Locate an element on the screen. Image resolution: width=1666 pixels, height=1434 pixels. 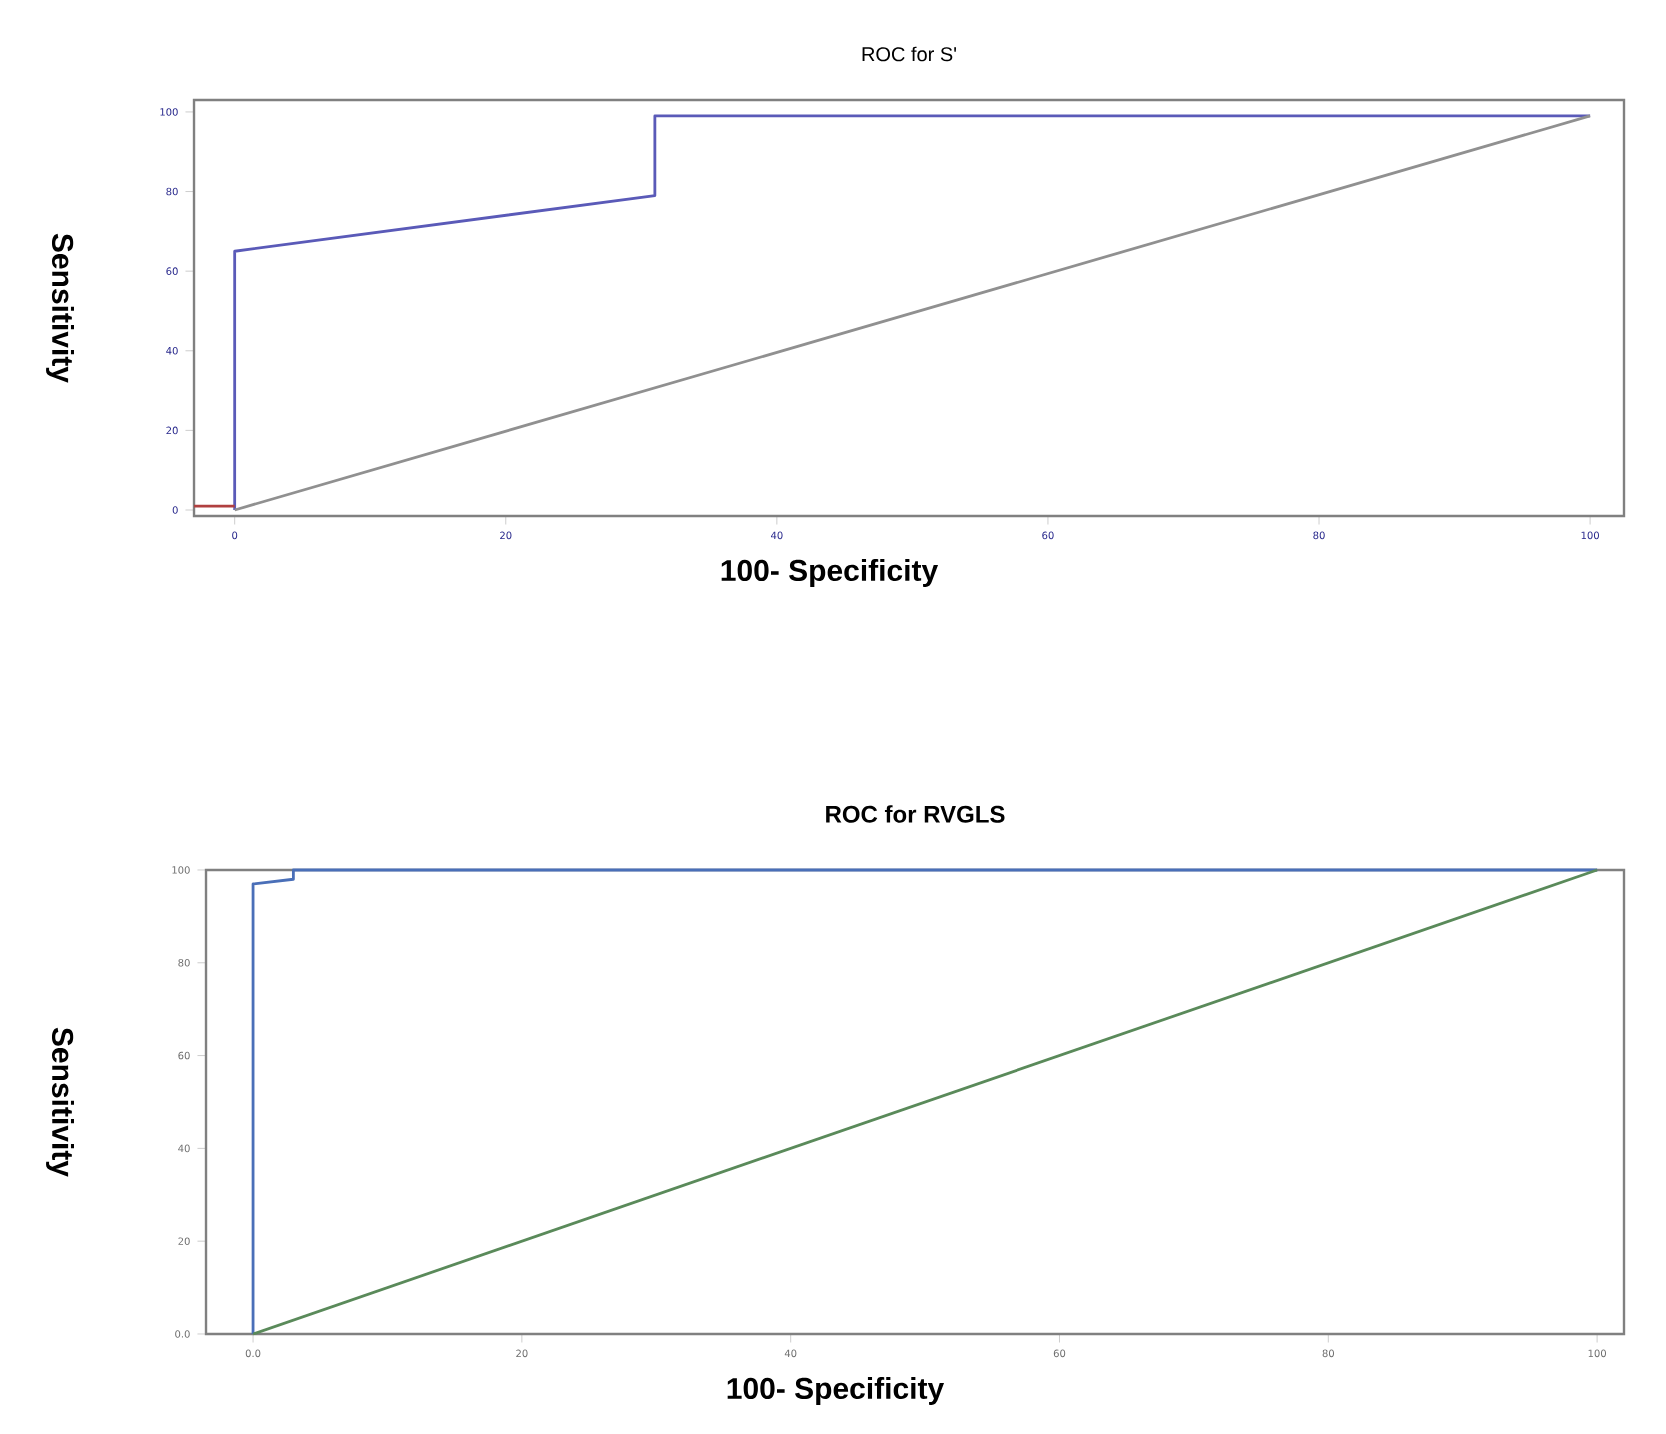
chart-title: ROC for S' is located at coordinates (909, 54).